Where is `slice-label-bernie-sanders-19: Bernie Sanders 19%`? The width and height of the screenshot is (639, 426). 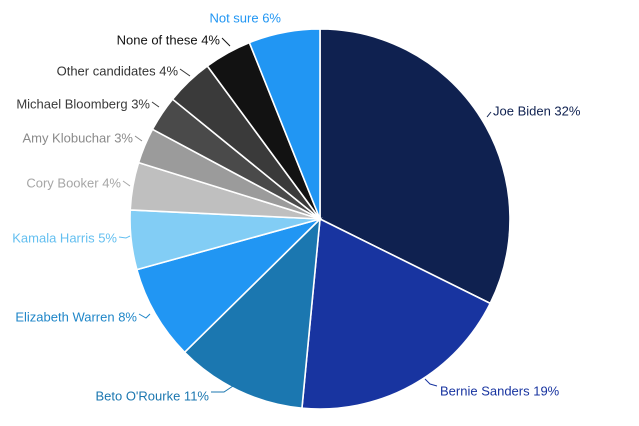
slice-label-bernie-sanders-19: Bernie Sanders 19% is located at coordinates (500, 390).